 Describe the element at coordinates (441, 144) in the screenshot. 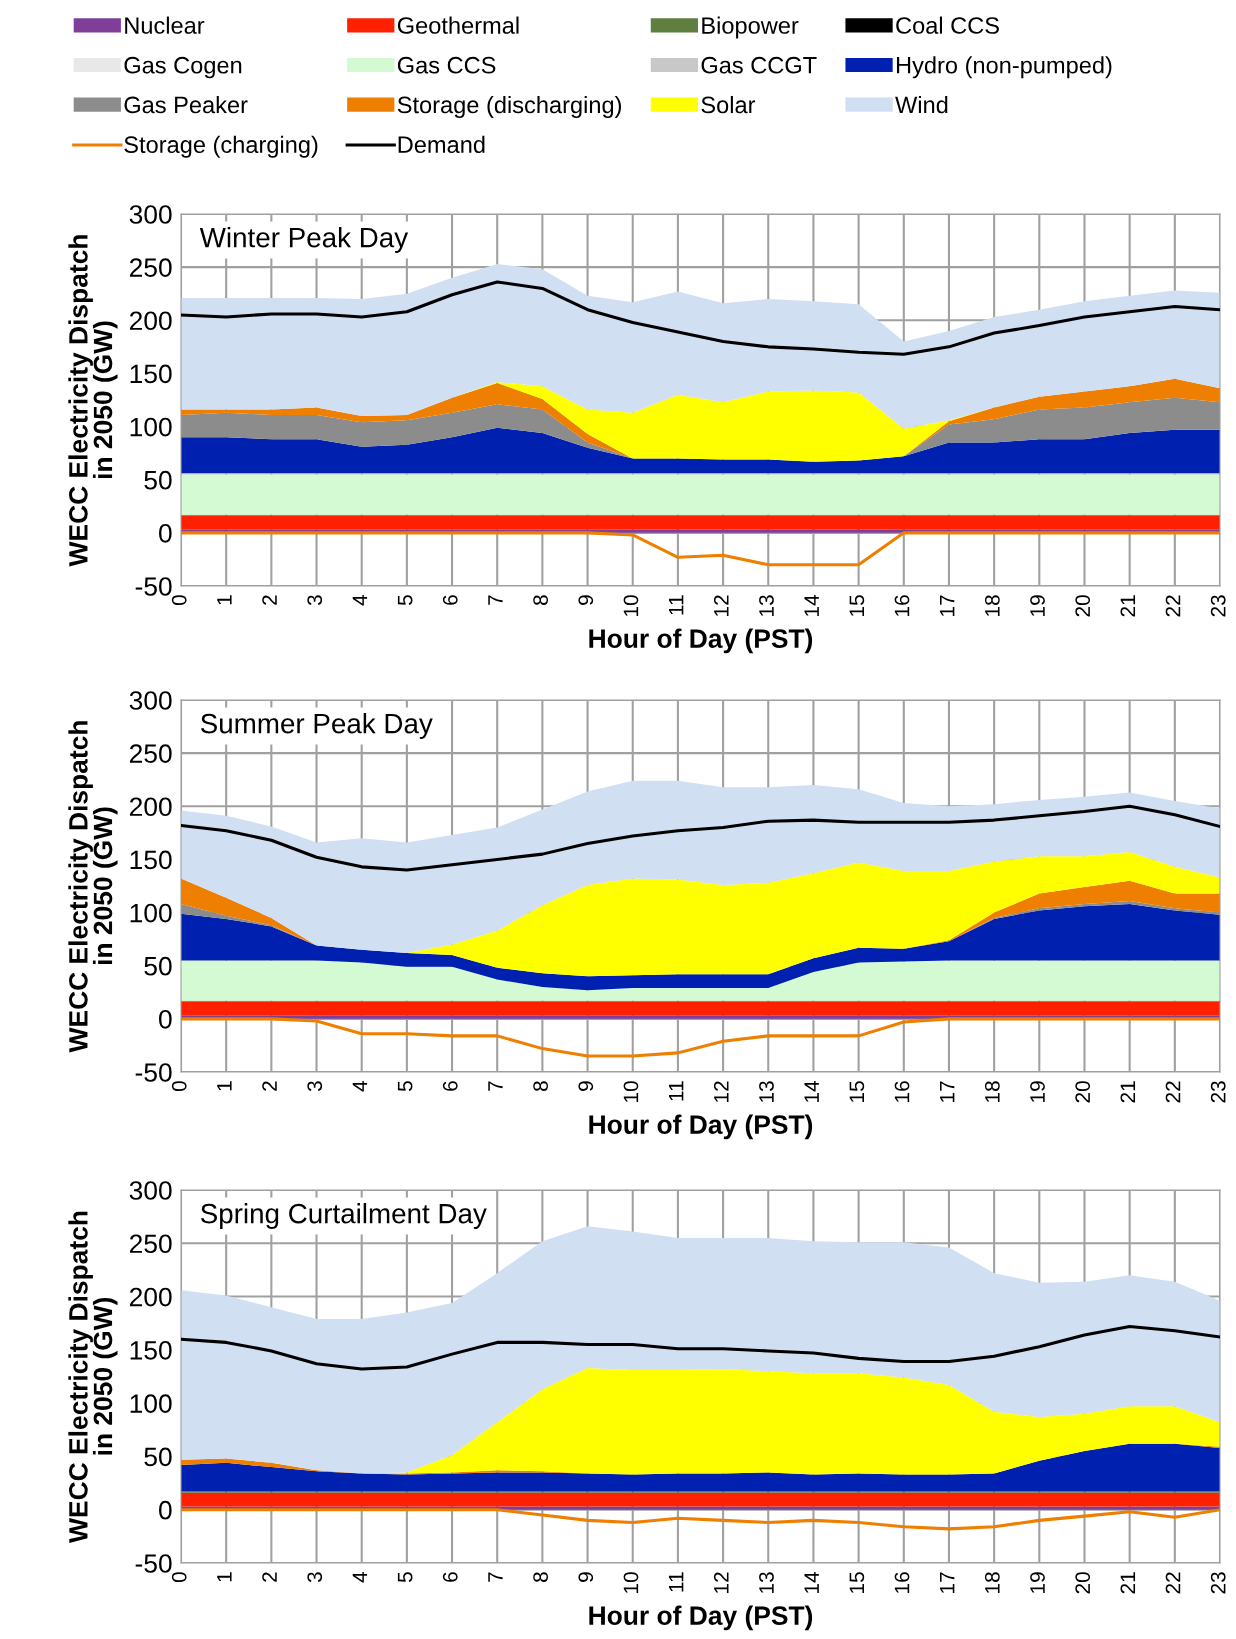

I see `legend-label: Demand` at that location.